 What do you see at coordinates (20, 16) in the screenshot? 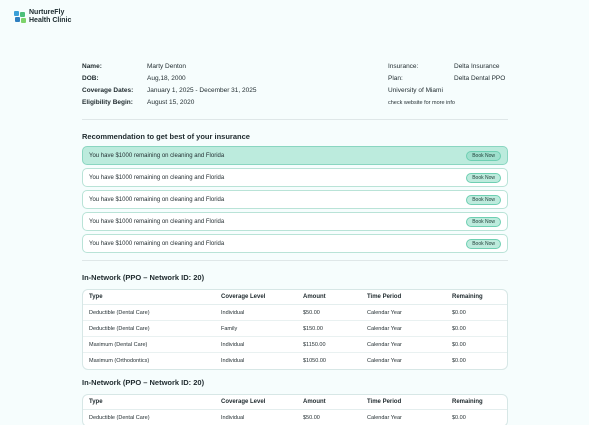
I see `logo-cross-icon` at bounding box center [20, 16].